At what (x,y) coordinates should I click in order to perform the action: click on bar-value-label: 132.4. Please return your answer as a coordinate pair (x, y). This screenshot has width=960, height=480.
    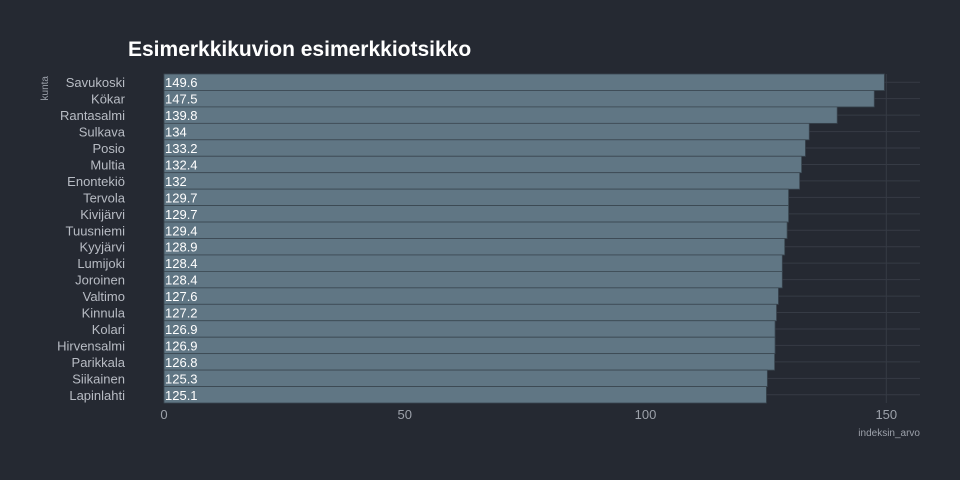
    Looking at the image, I should click on (181, 164).